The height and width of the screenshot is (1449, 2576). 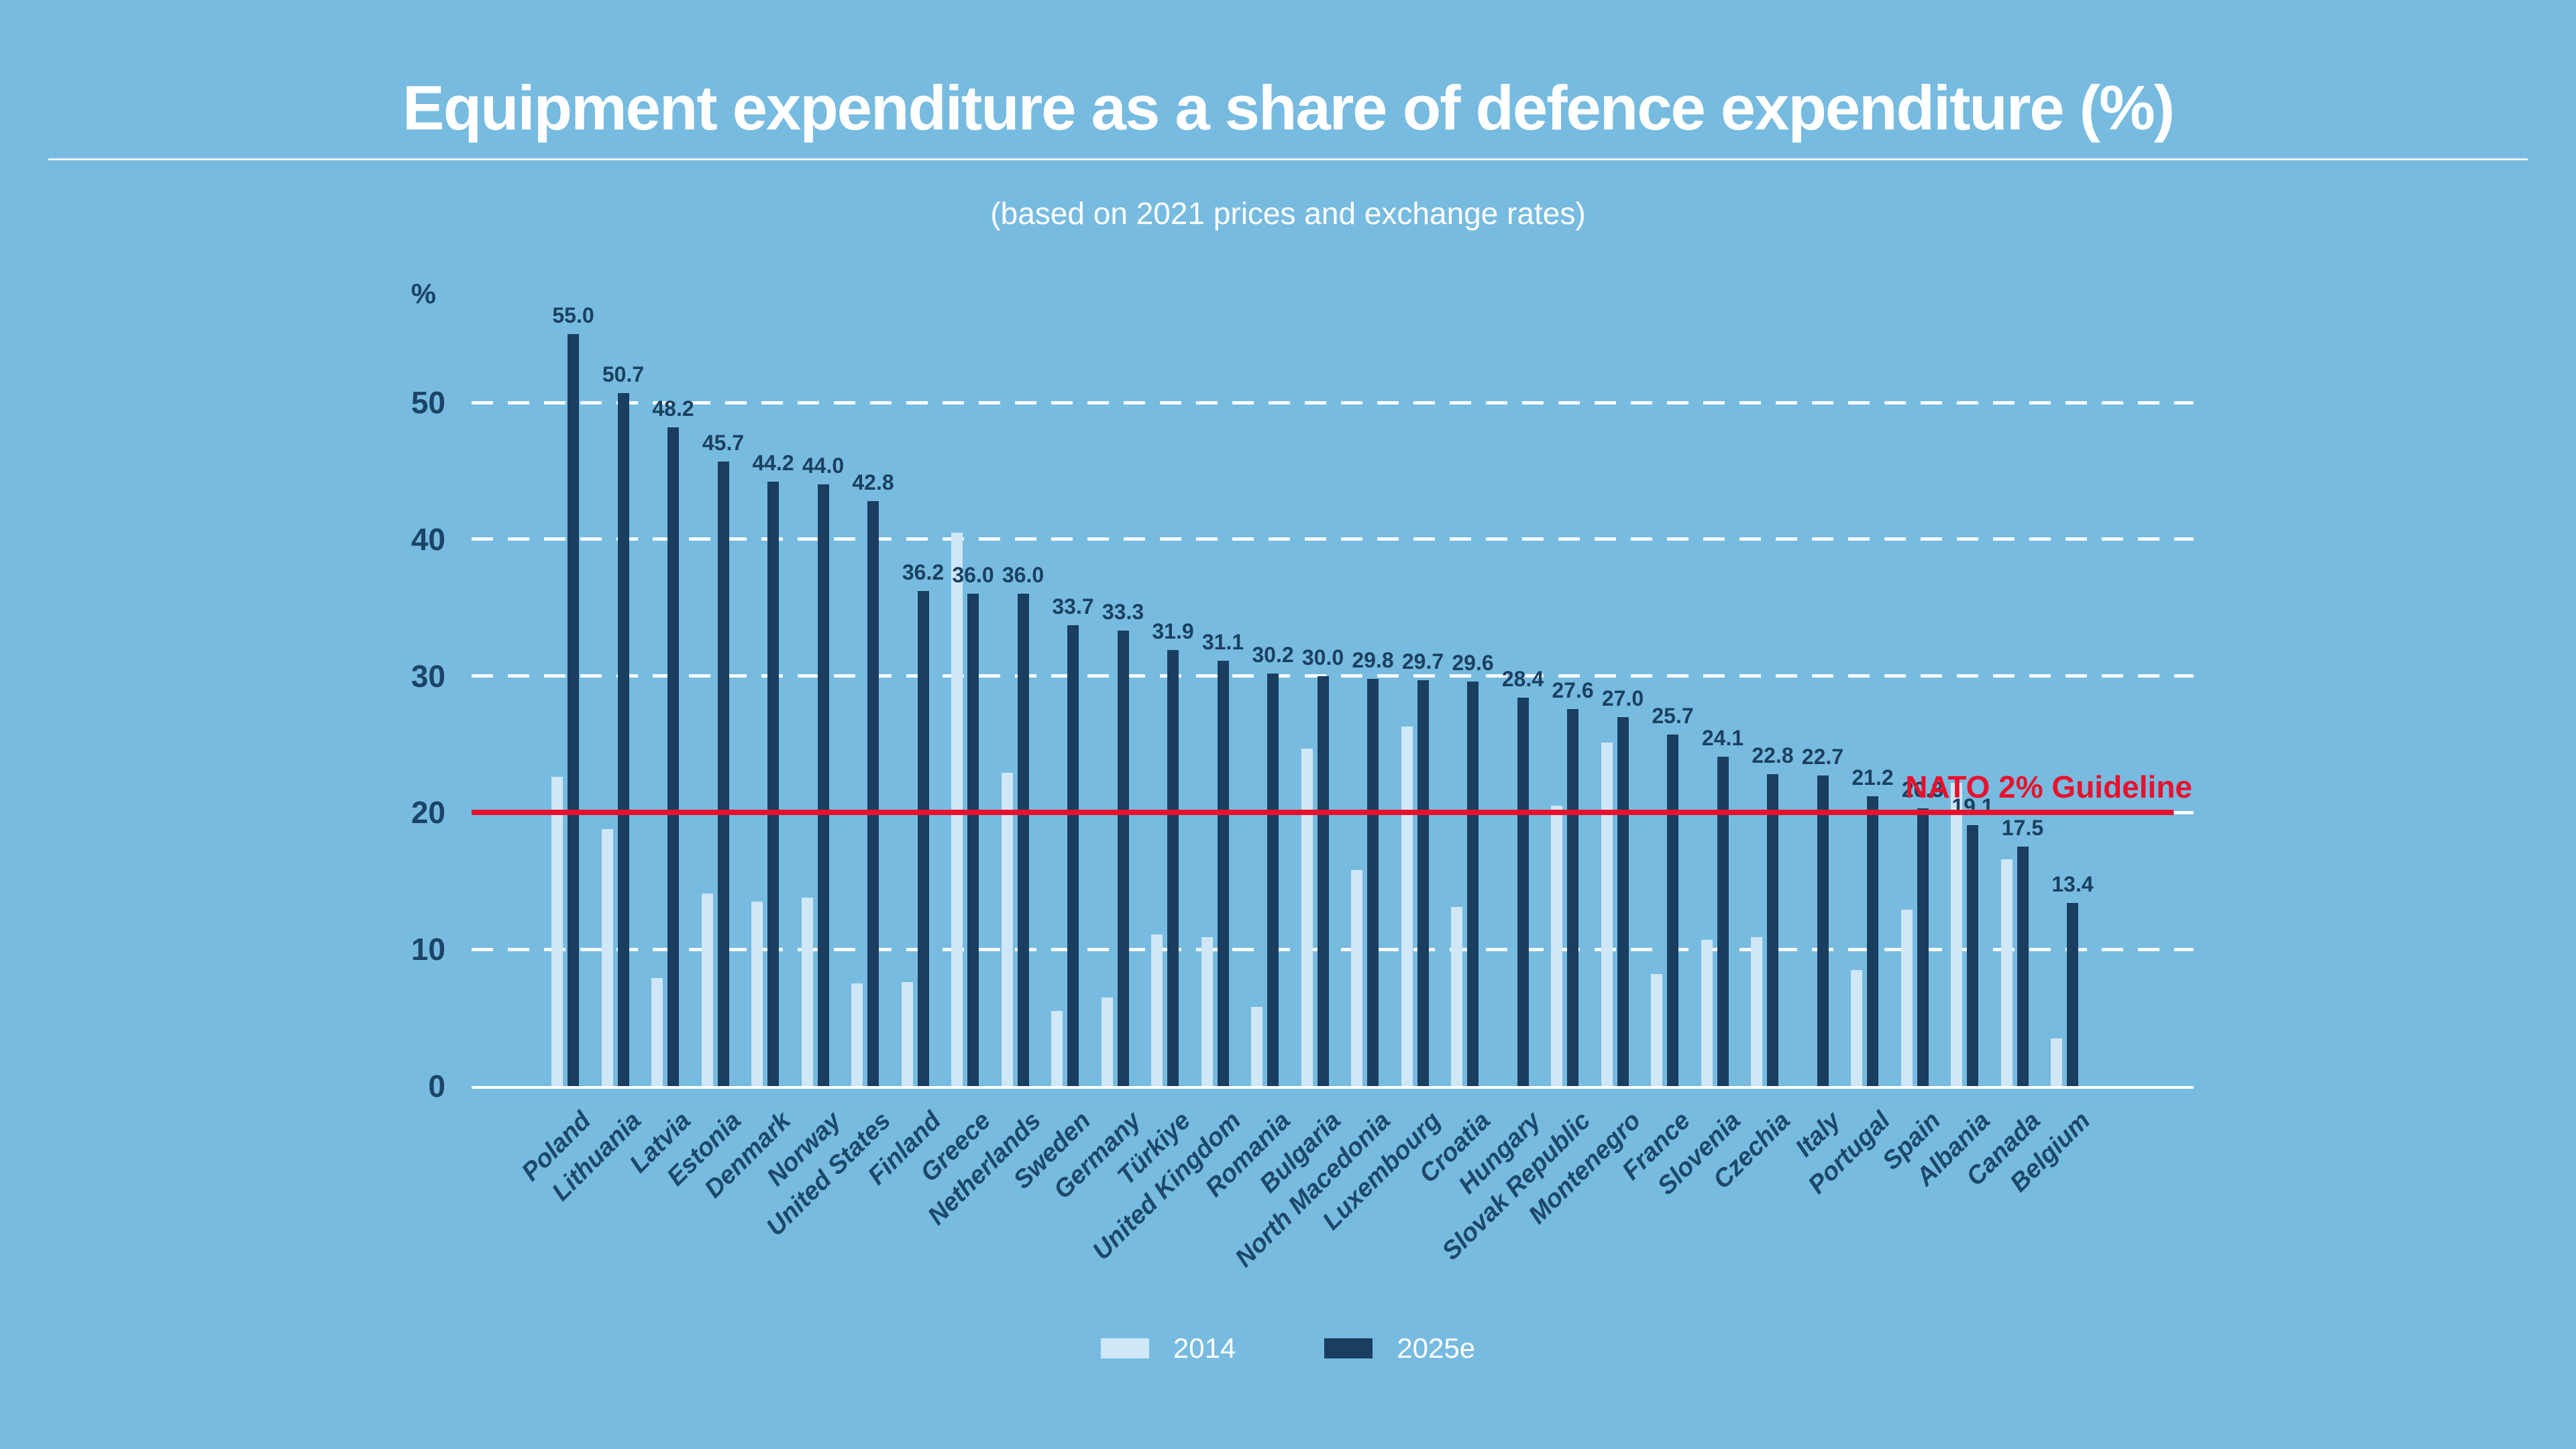 What do you see at coordinates (857, 1034) in the screenshot?
I see `bar-2014-united-states` at bounding box center [857, 1034].